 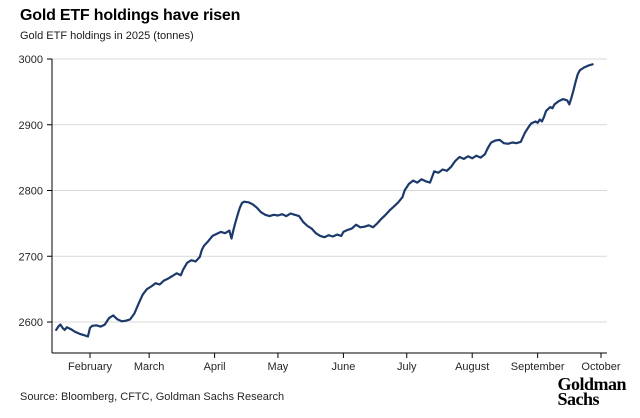 What do you see at coordinates (578, 399) in the screenshot?
I see `goldman-sachs-logo-line2: Sachs` at bounding box center [578, 399].